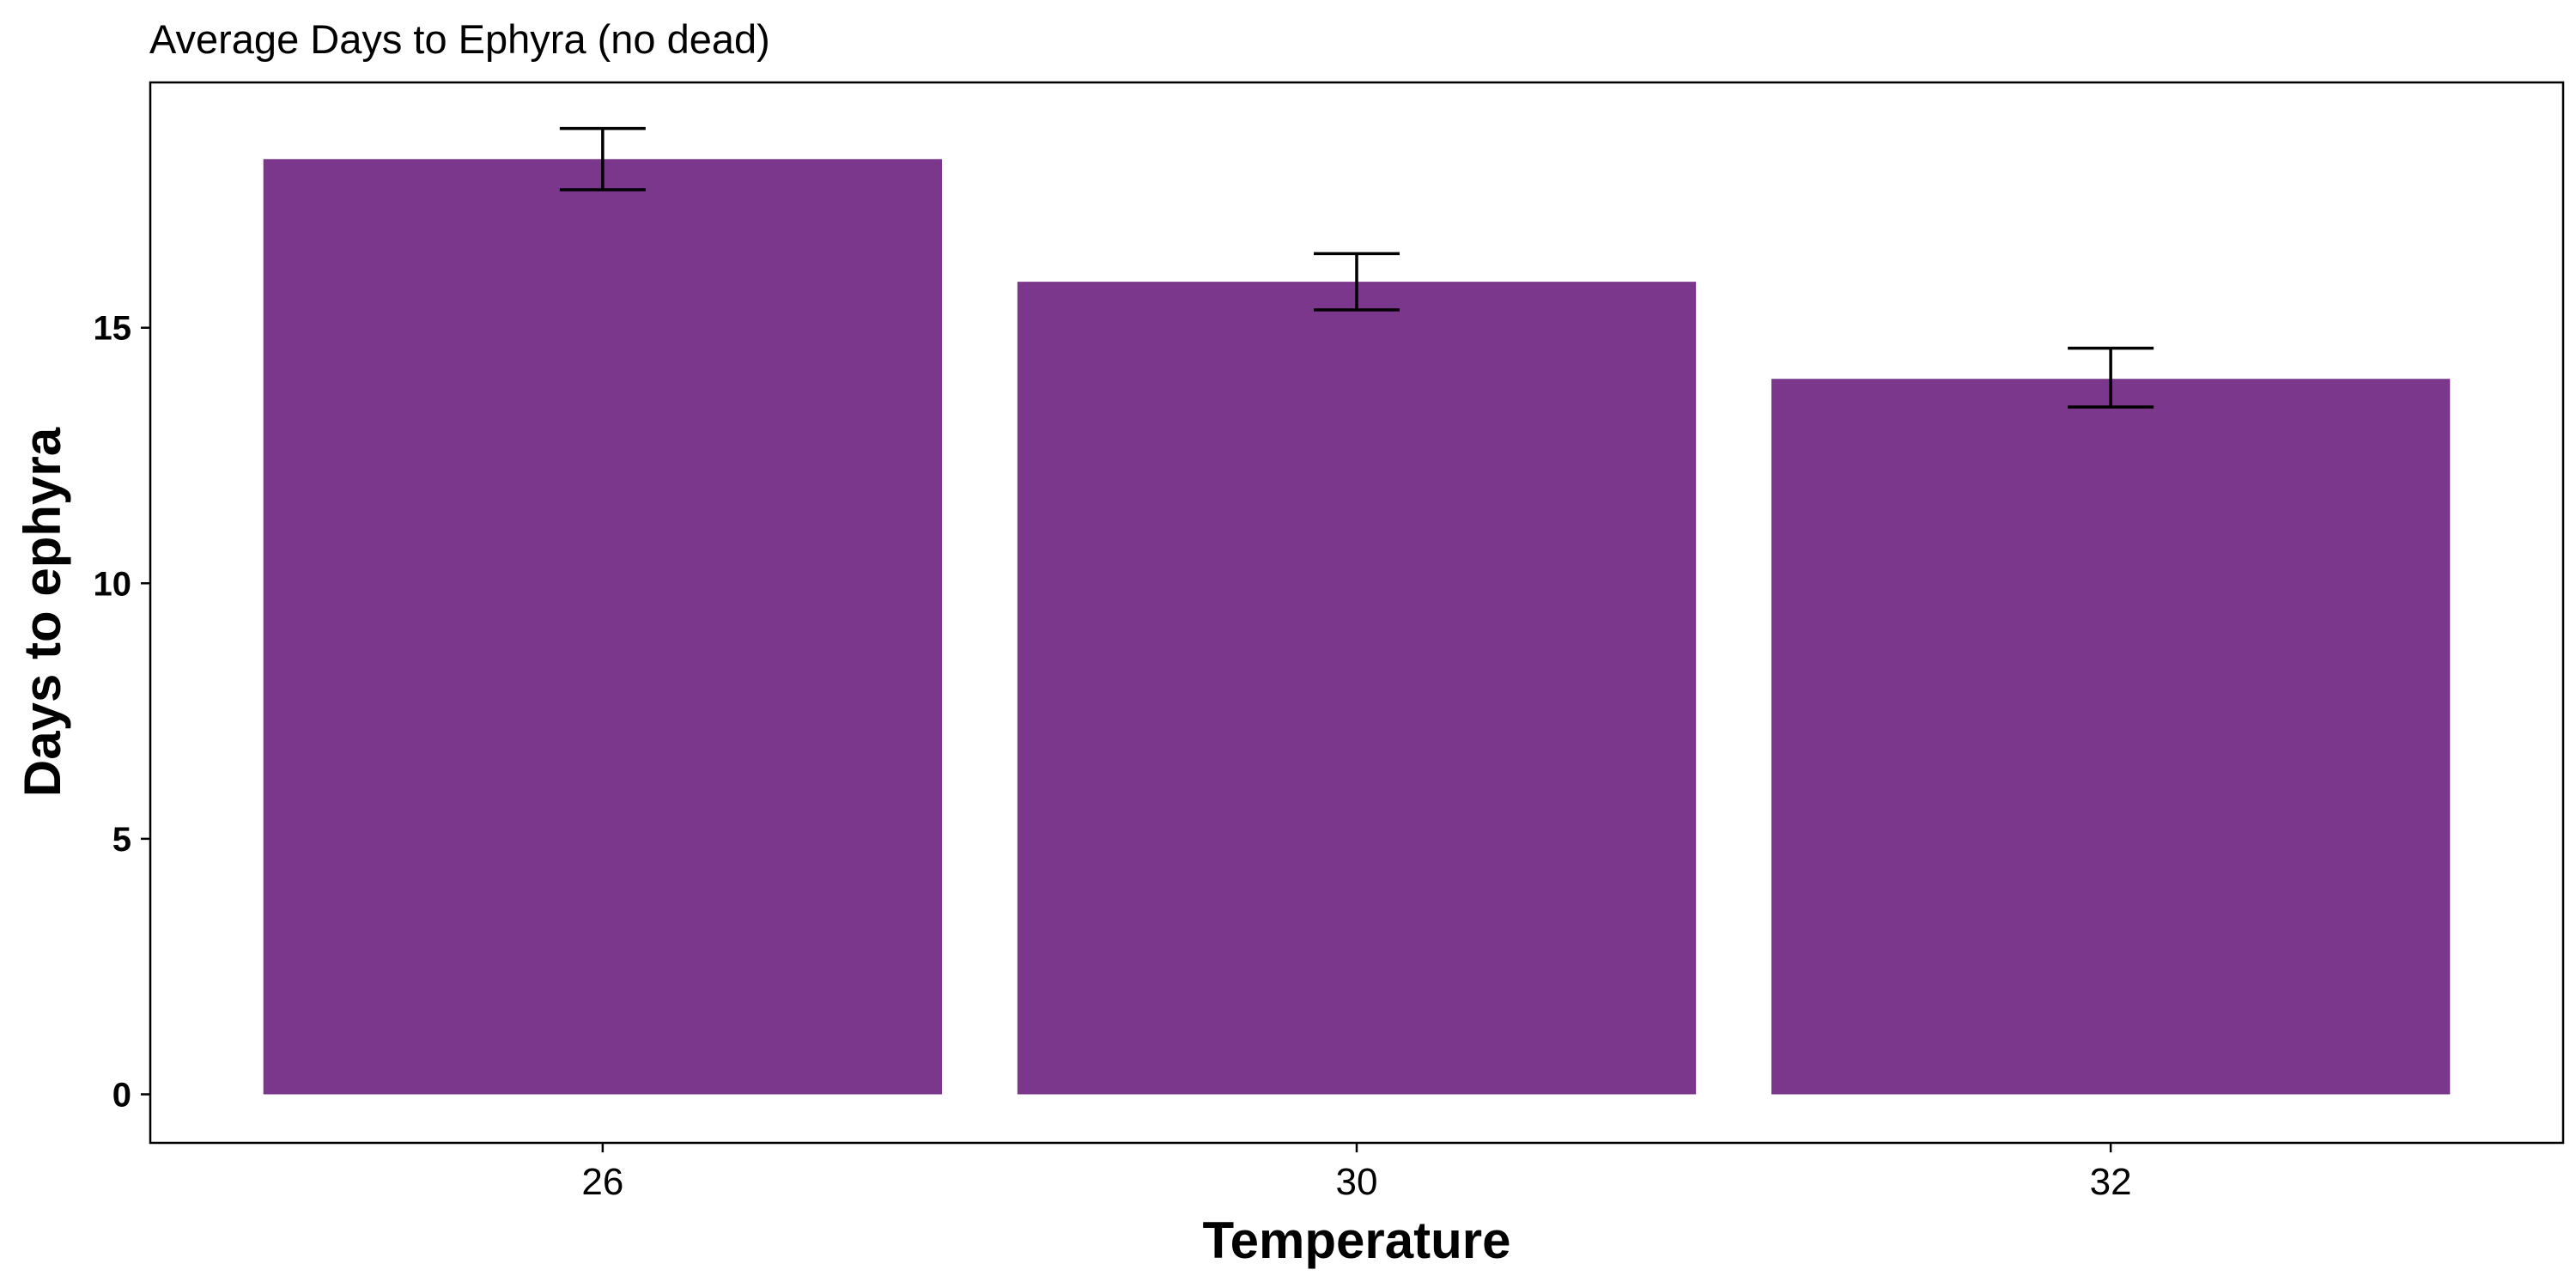  What do you see at coordinates (459, 39) in the screenshot?
I see `chart-title: Average Days to Ephyra (no dead)` at bounding box center [459, 39].